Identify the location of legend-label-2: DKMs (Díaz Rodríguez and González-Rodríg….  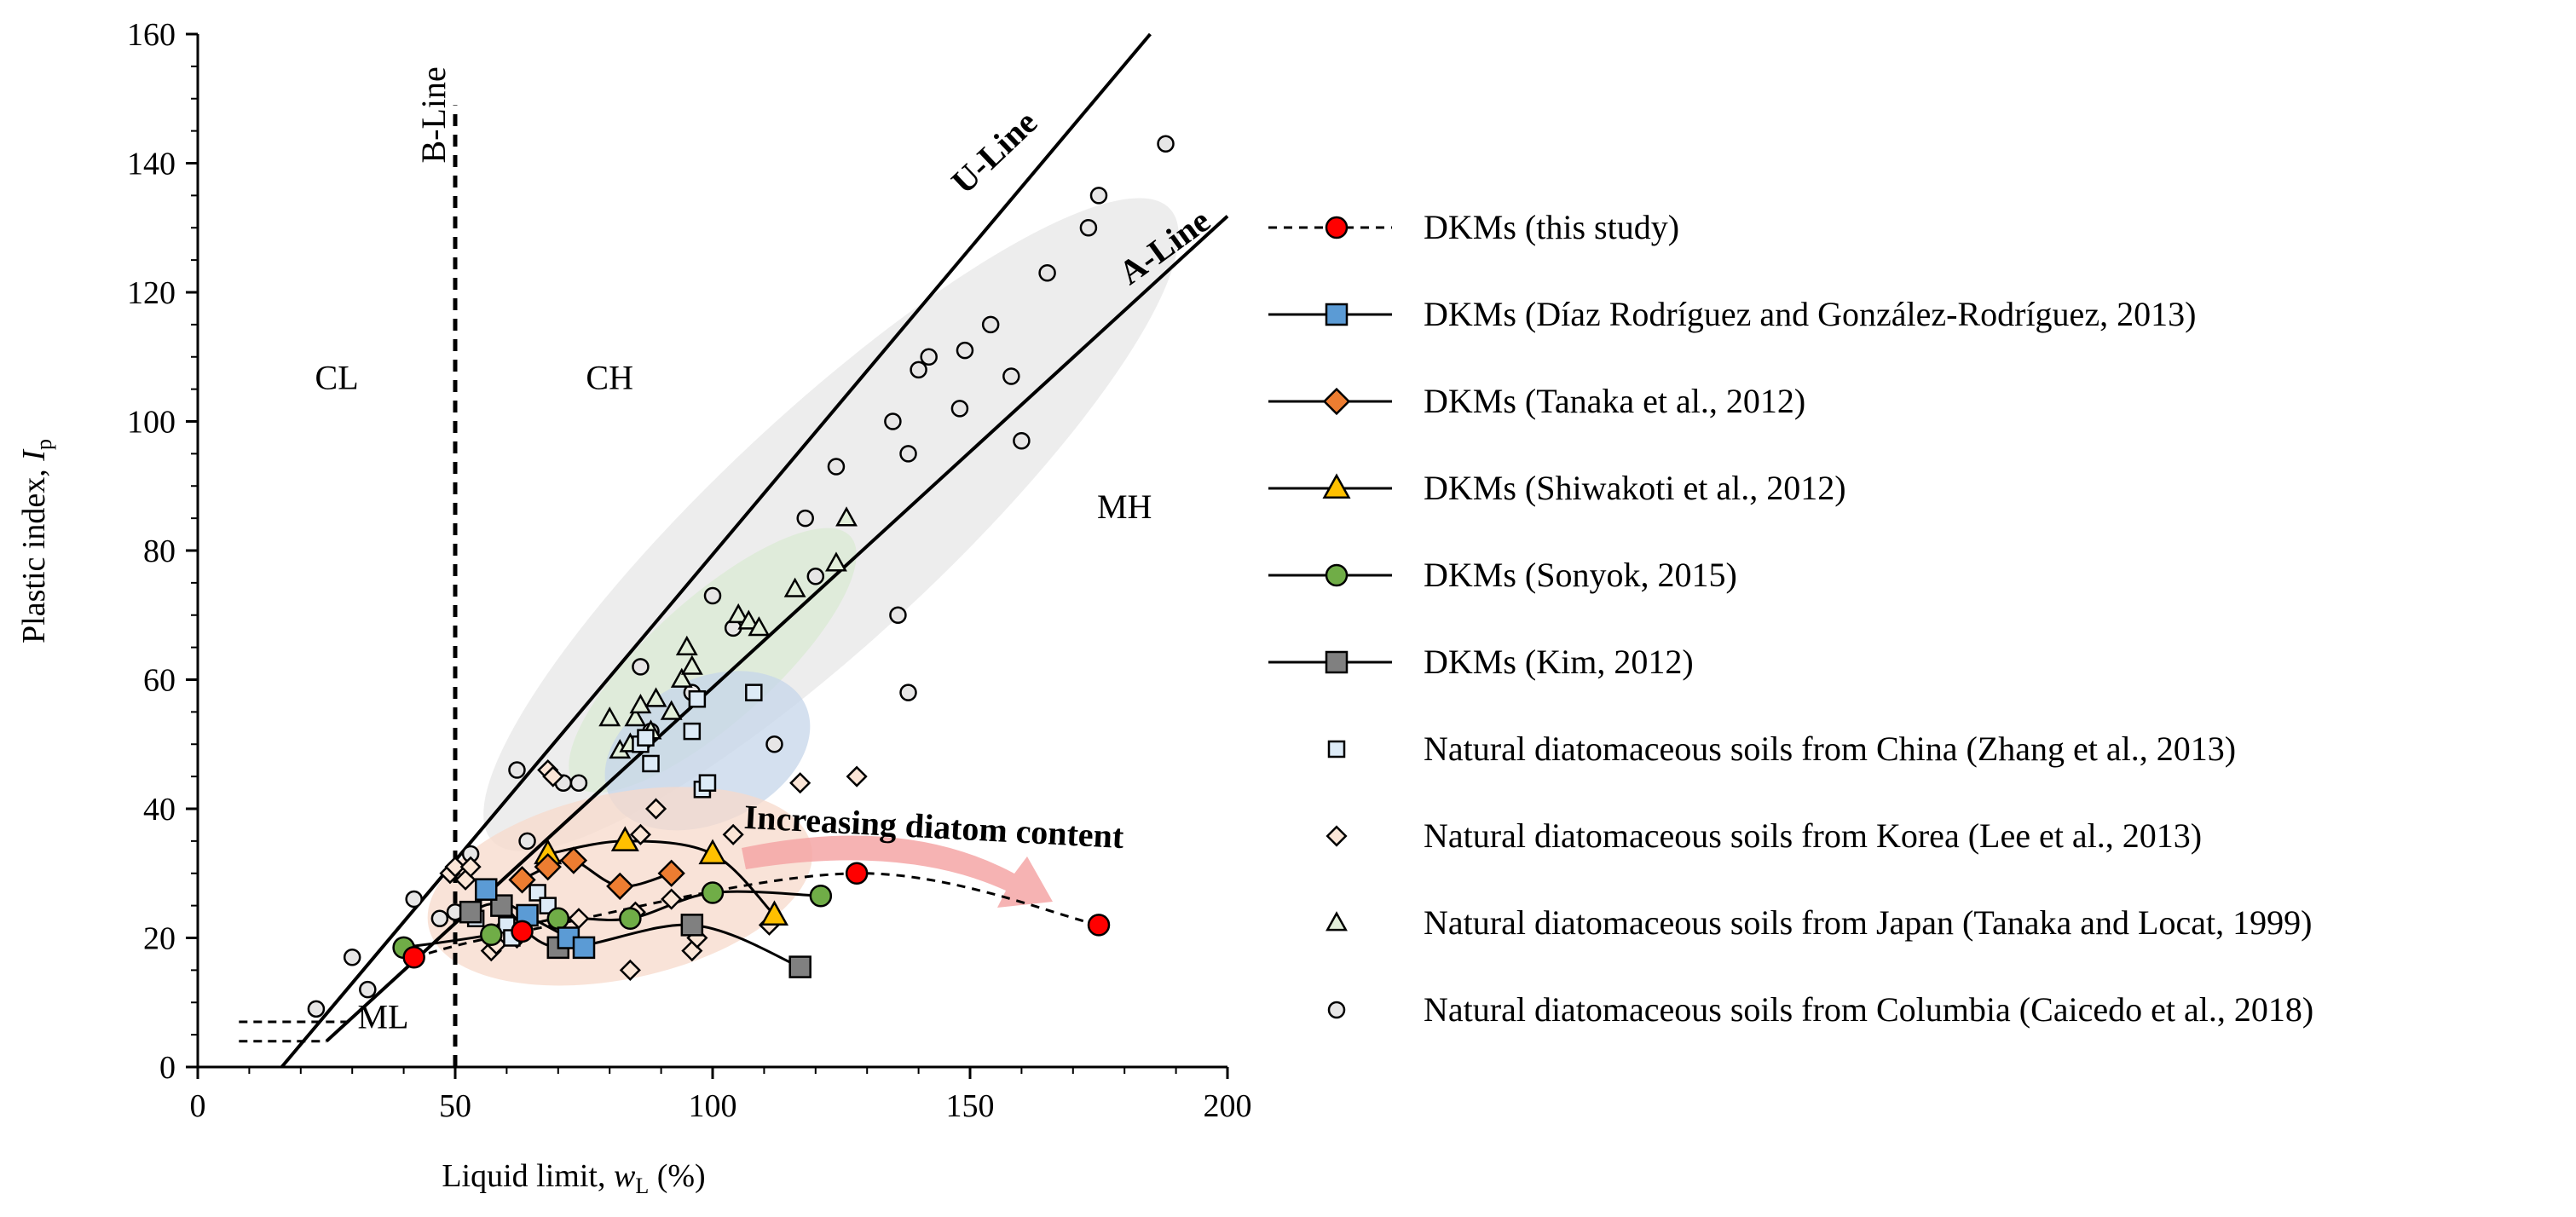
(1810, 314).